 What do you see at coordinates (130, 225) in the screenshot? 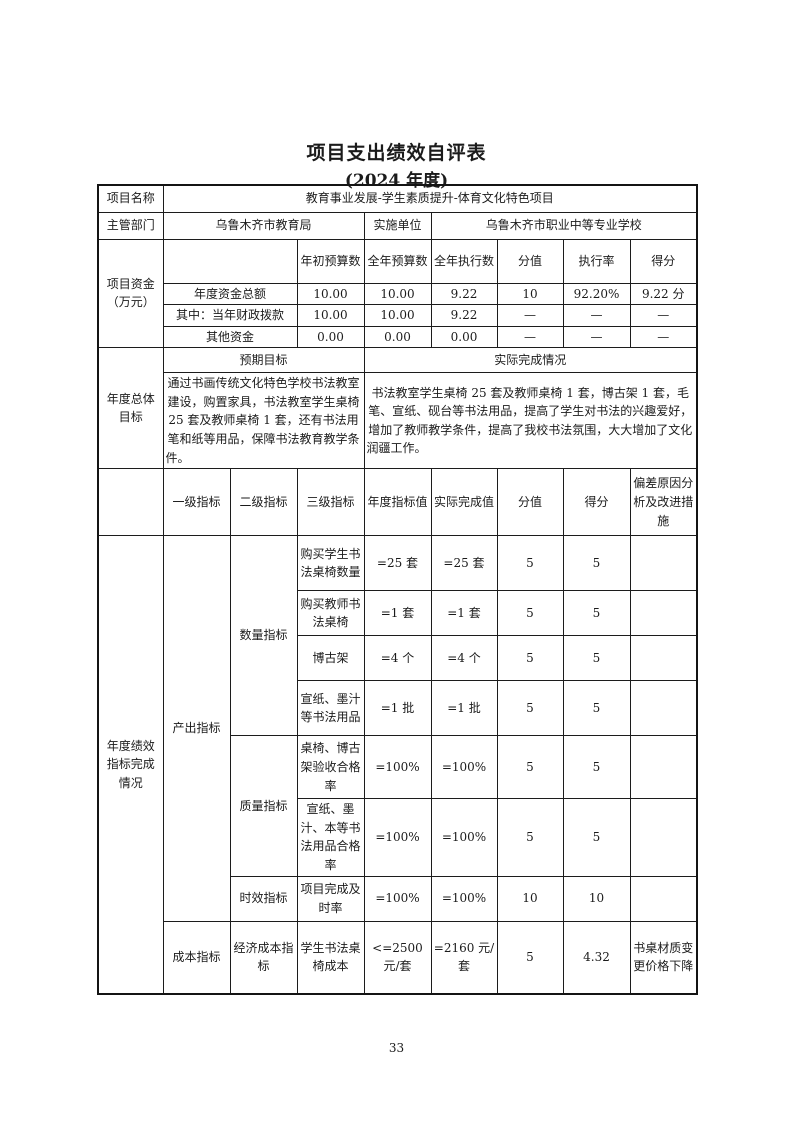
I see `dept-label: 主管部门` at bounding box center [130, 225].